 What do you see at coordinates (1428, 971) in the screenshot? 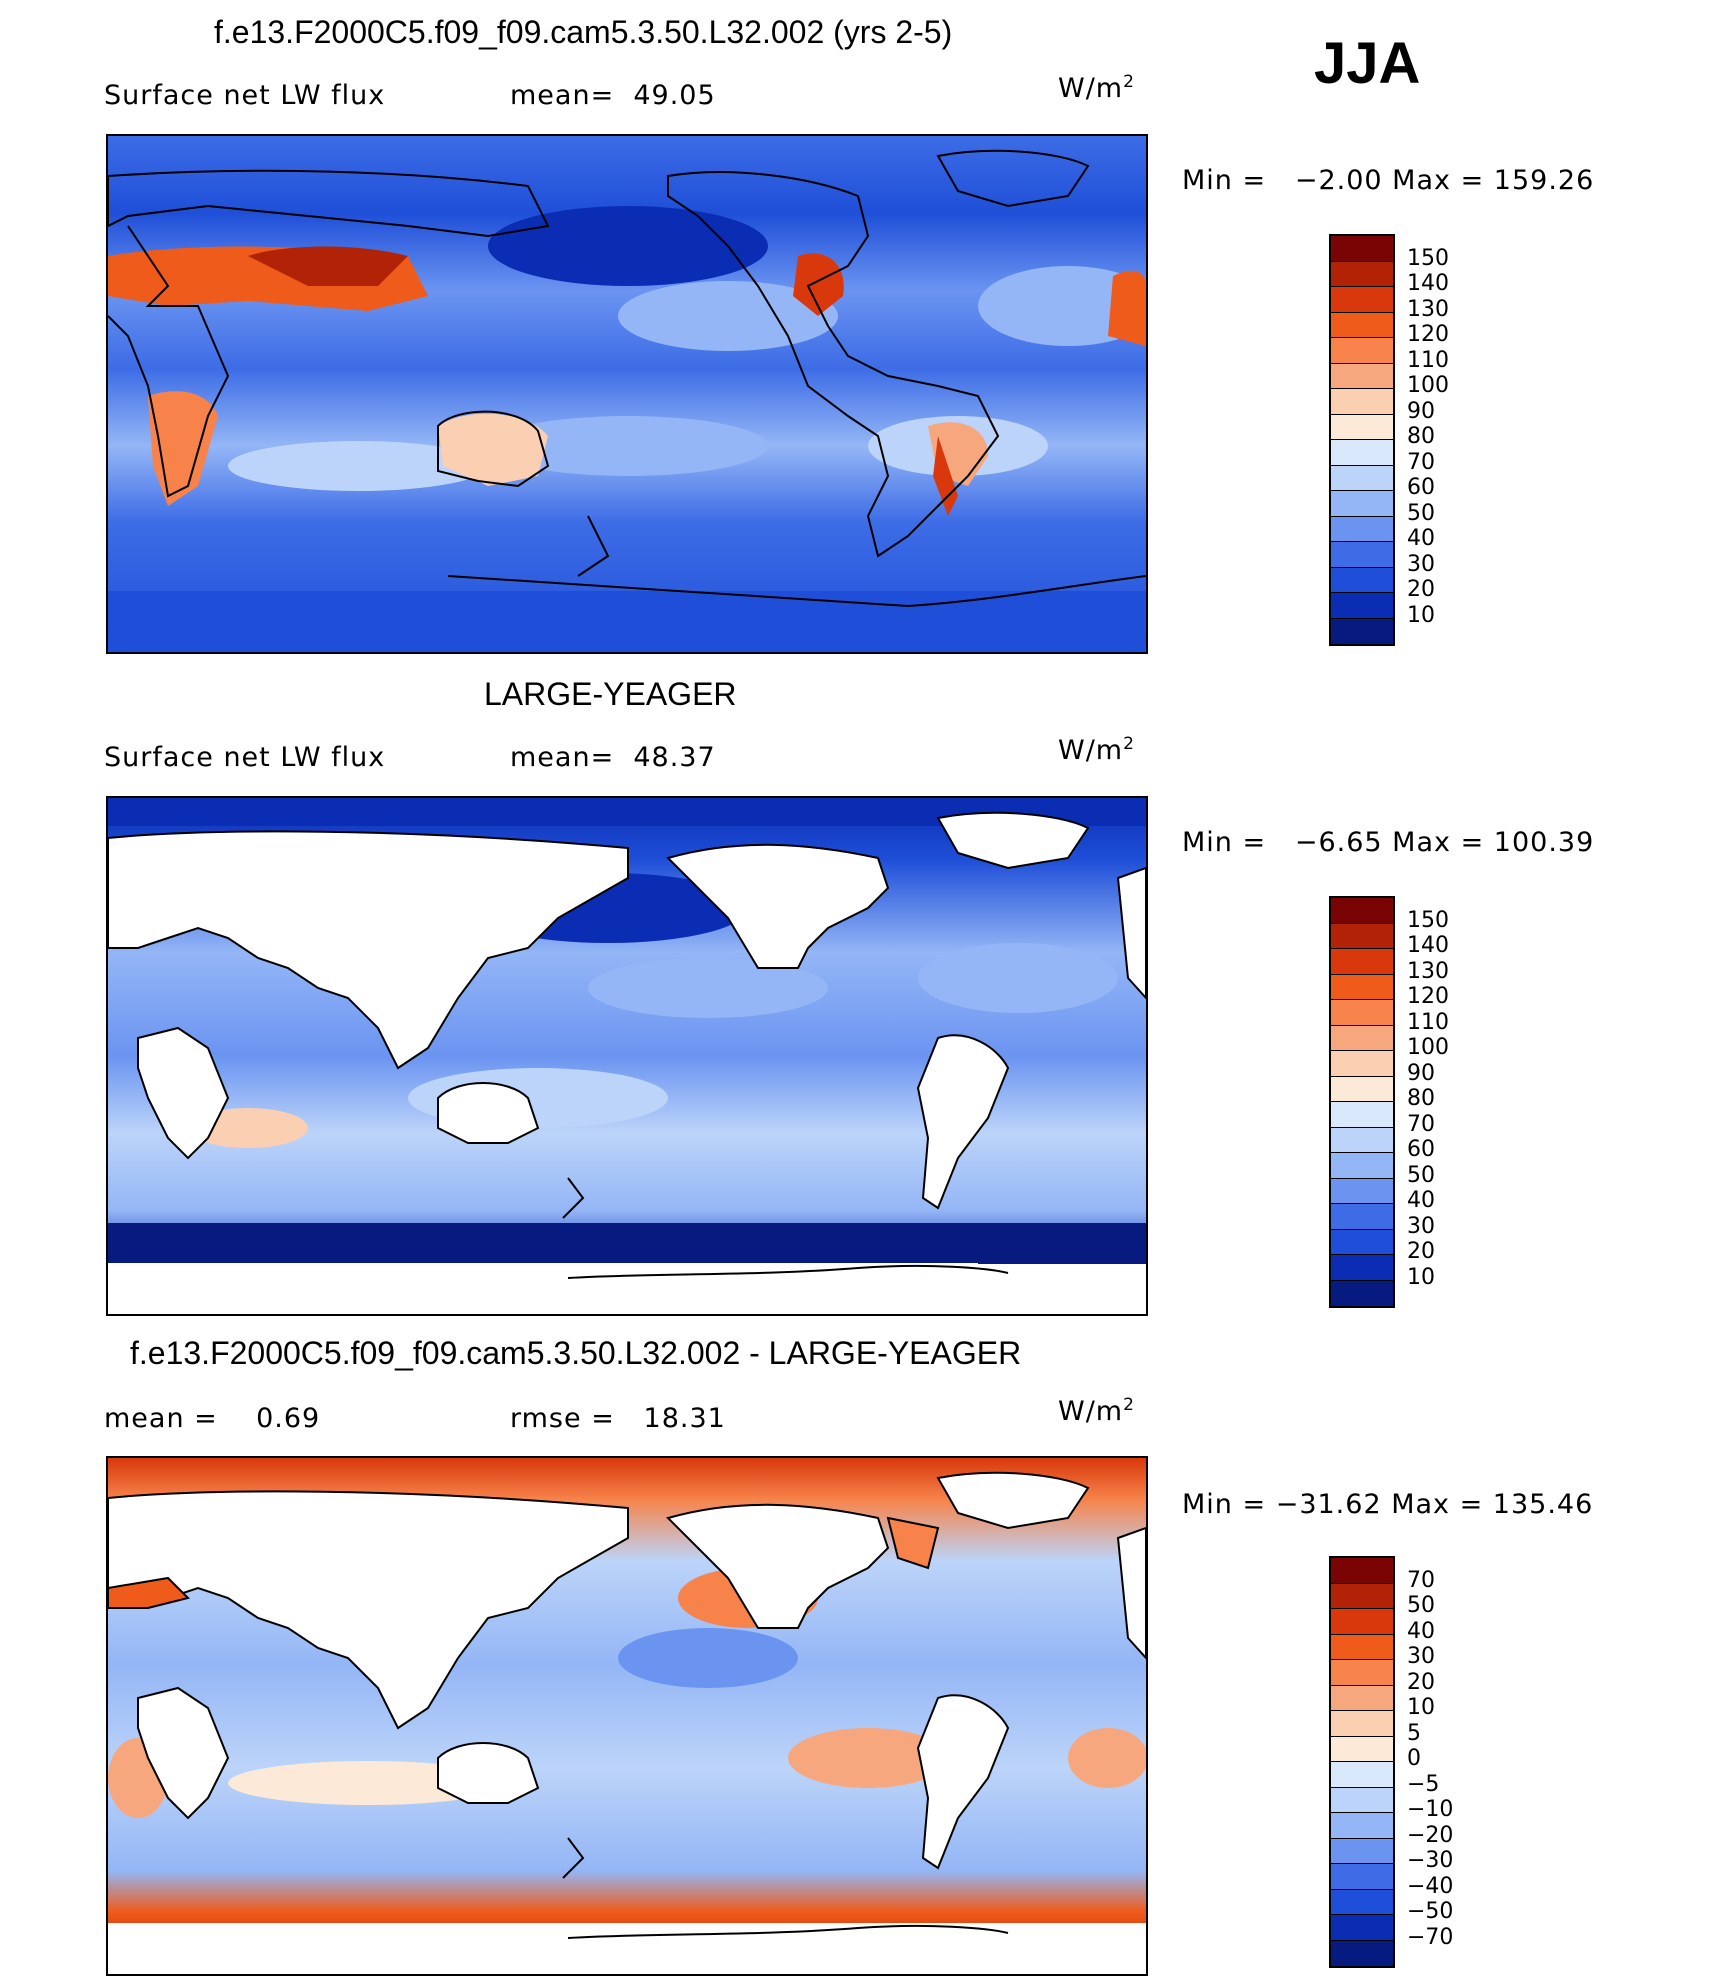
I see `colorbar-level-label: 130` at bounding box center [1428, 971].